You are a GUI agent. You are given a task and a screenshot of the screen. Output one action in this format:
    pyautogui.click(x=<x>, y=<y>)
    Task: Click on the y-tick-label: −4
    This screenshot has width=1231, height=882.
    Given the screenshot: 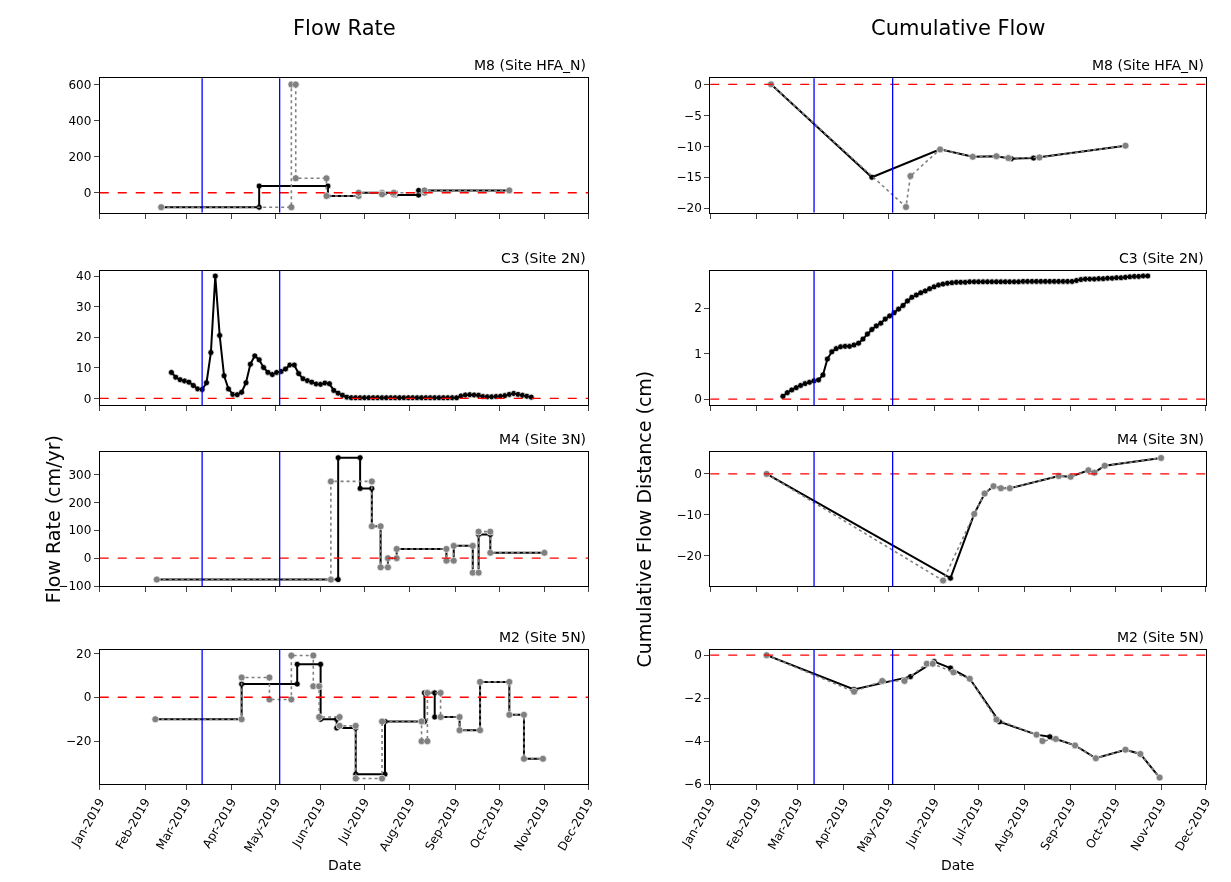 What is the action you would take?
    pyautogui.click(x=693, y=741)
    